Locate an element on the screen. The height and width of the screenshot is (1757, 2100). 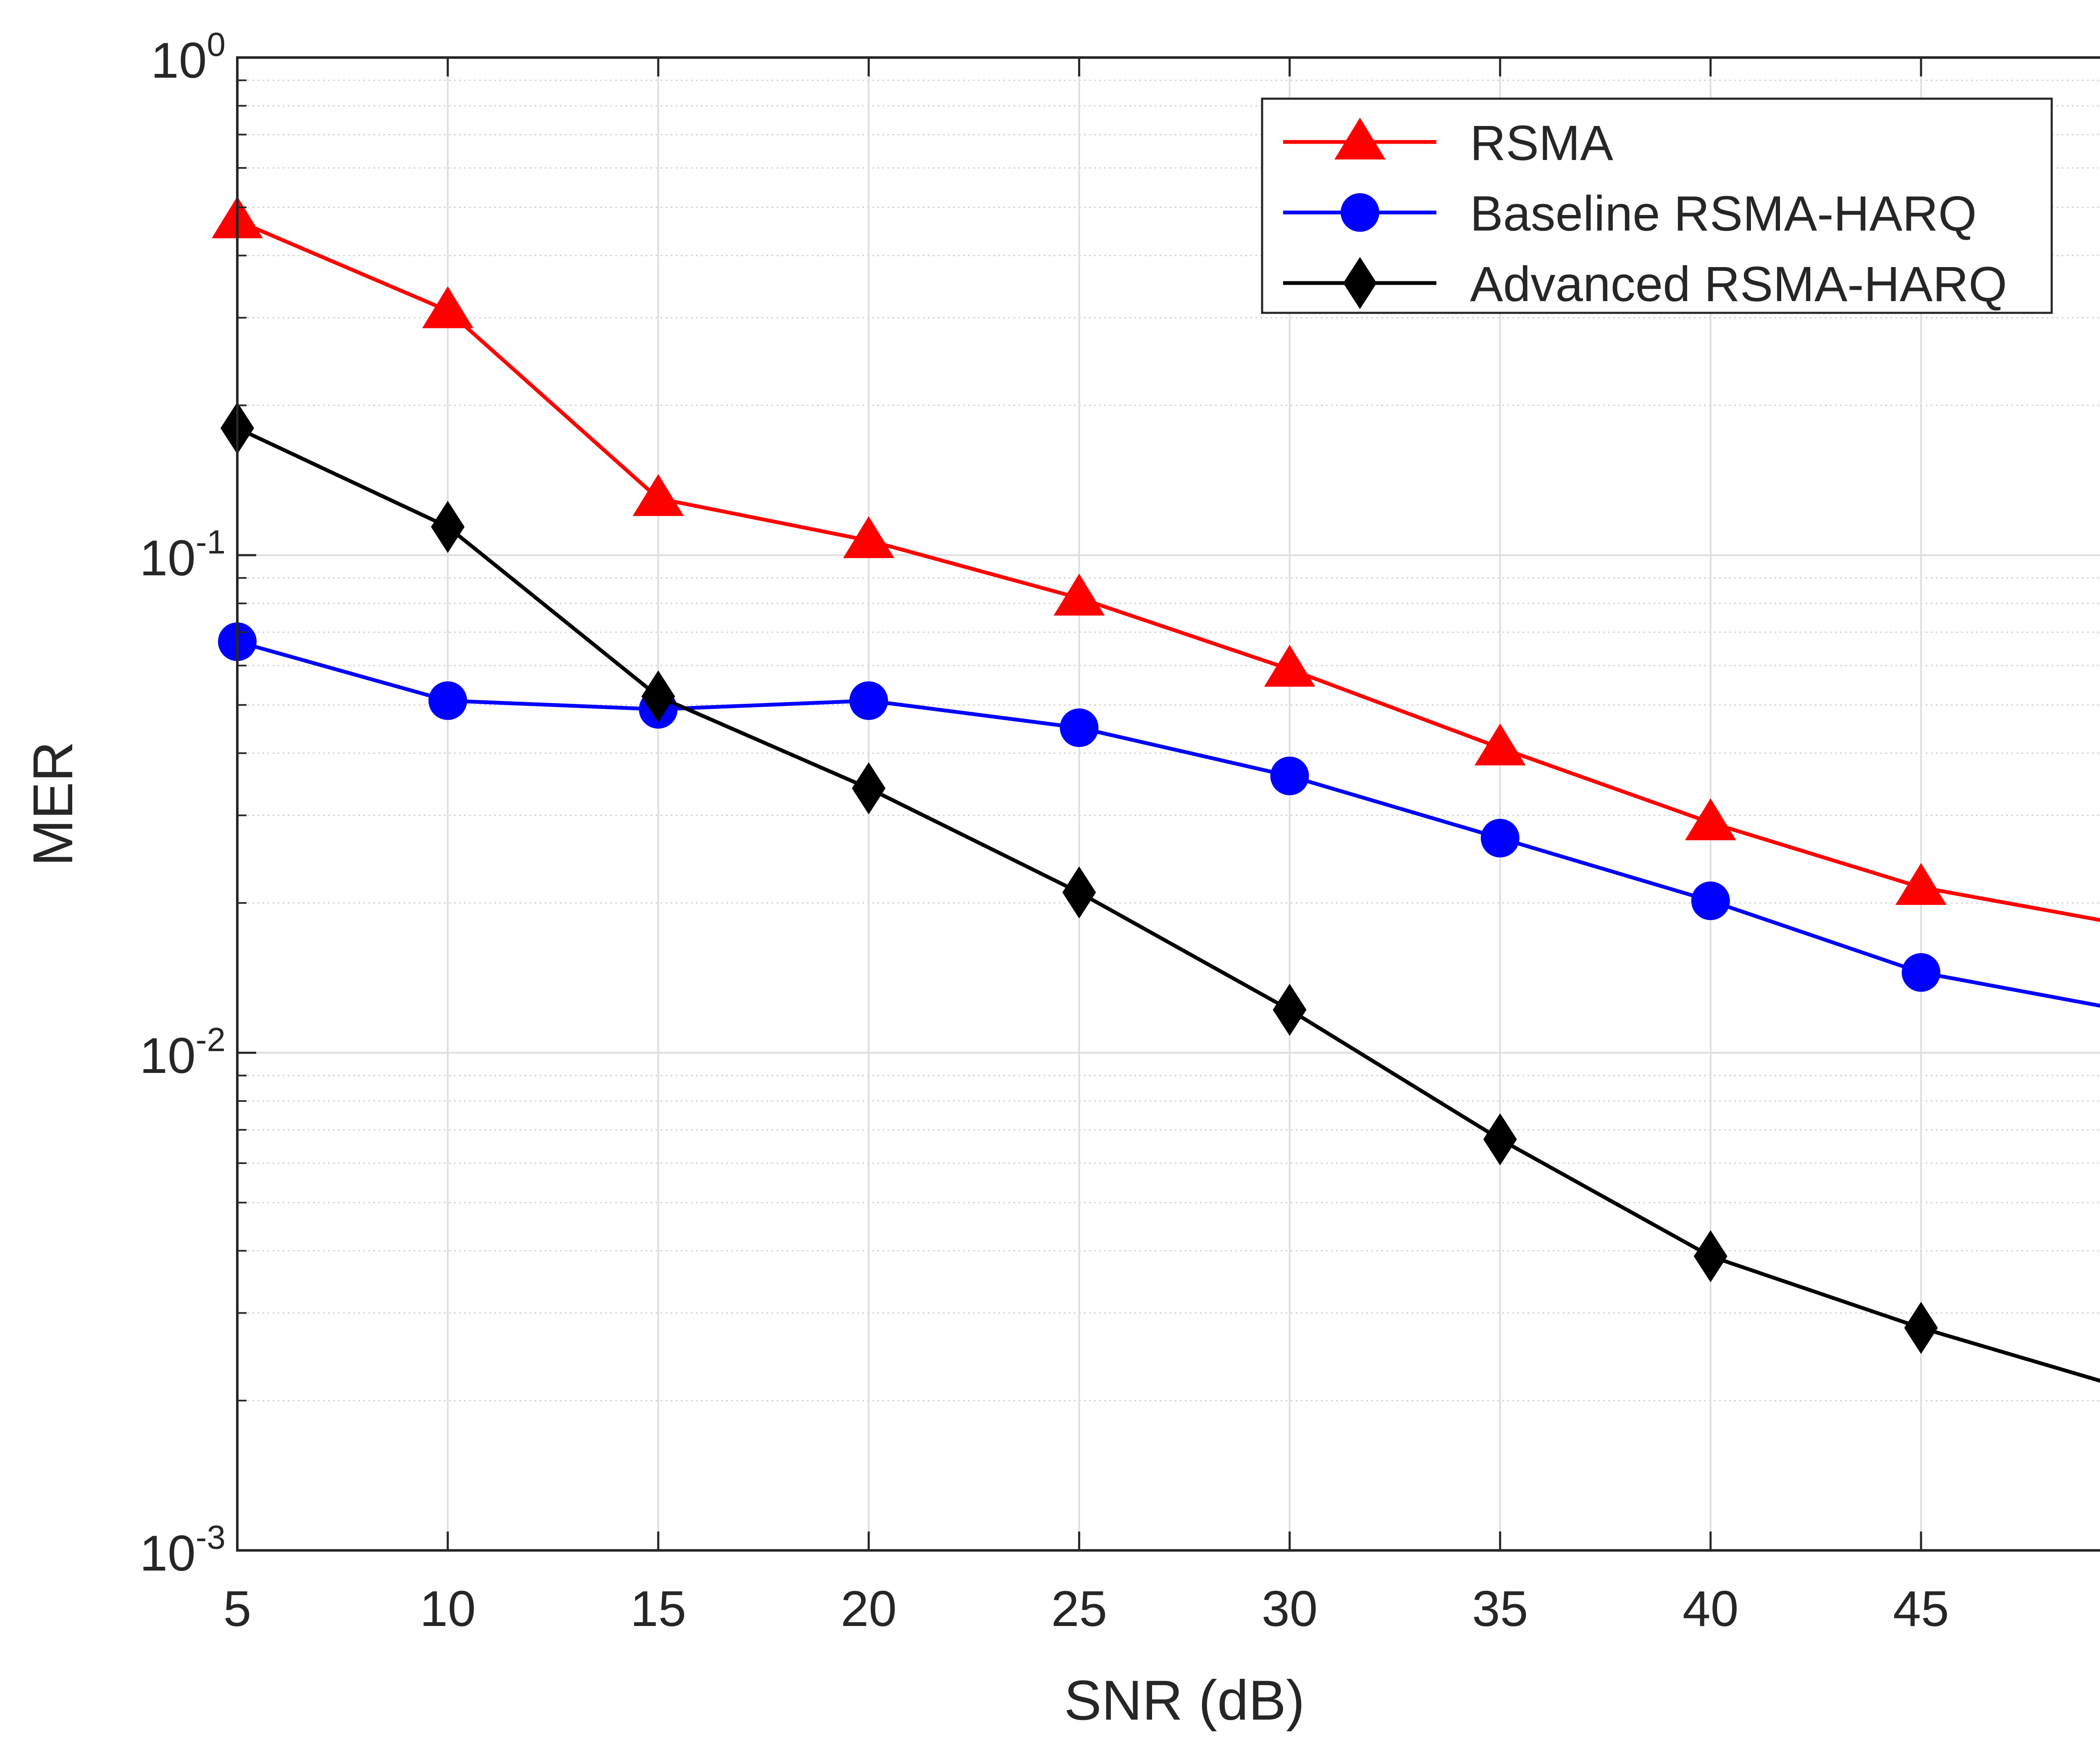
y-axis-label: MER is located at coordinates (53, 803).